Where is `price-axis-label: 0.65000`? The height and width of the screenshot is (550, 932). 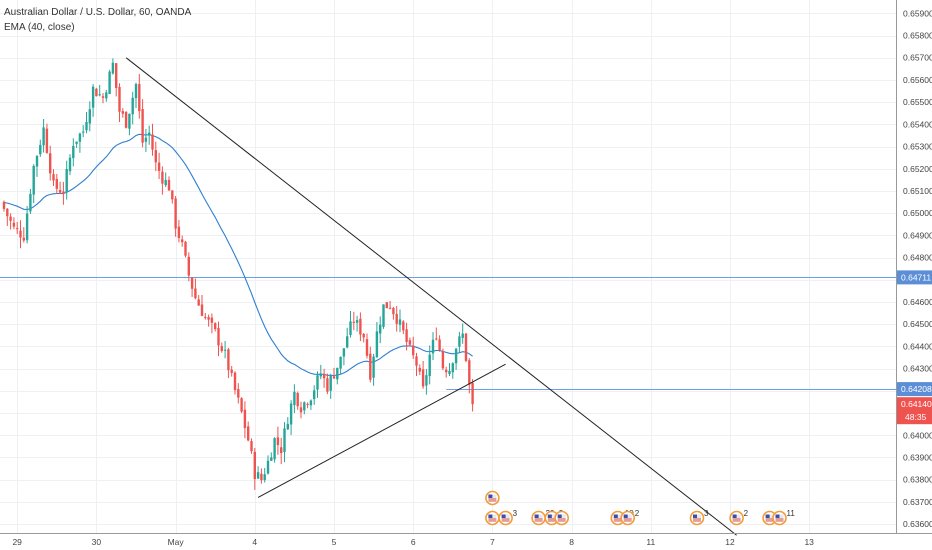 price-axis-label: 0.65000 is located at coordinates (917, 213).